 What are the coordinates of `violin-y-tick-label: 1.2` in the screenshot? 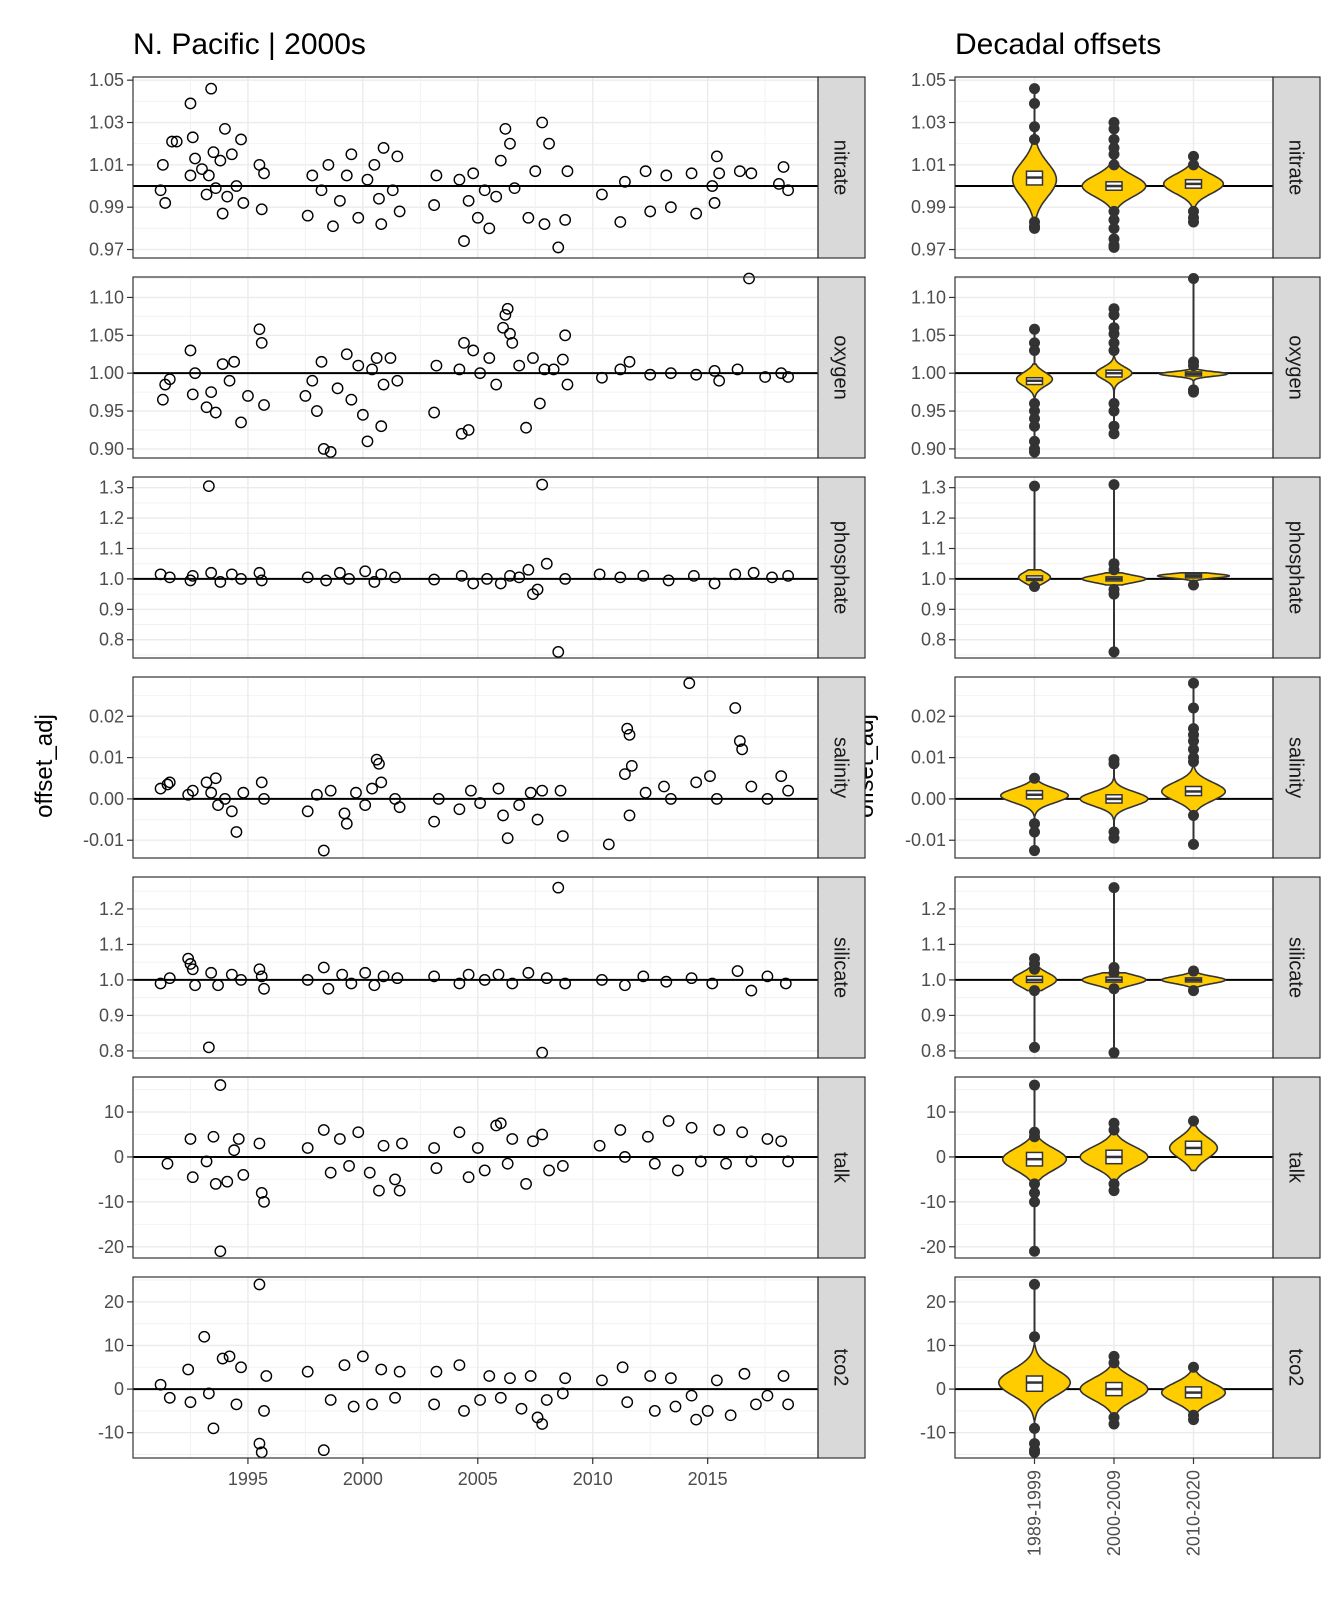 It's located at (933, 518).